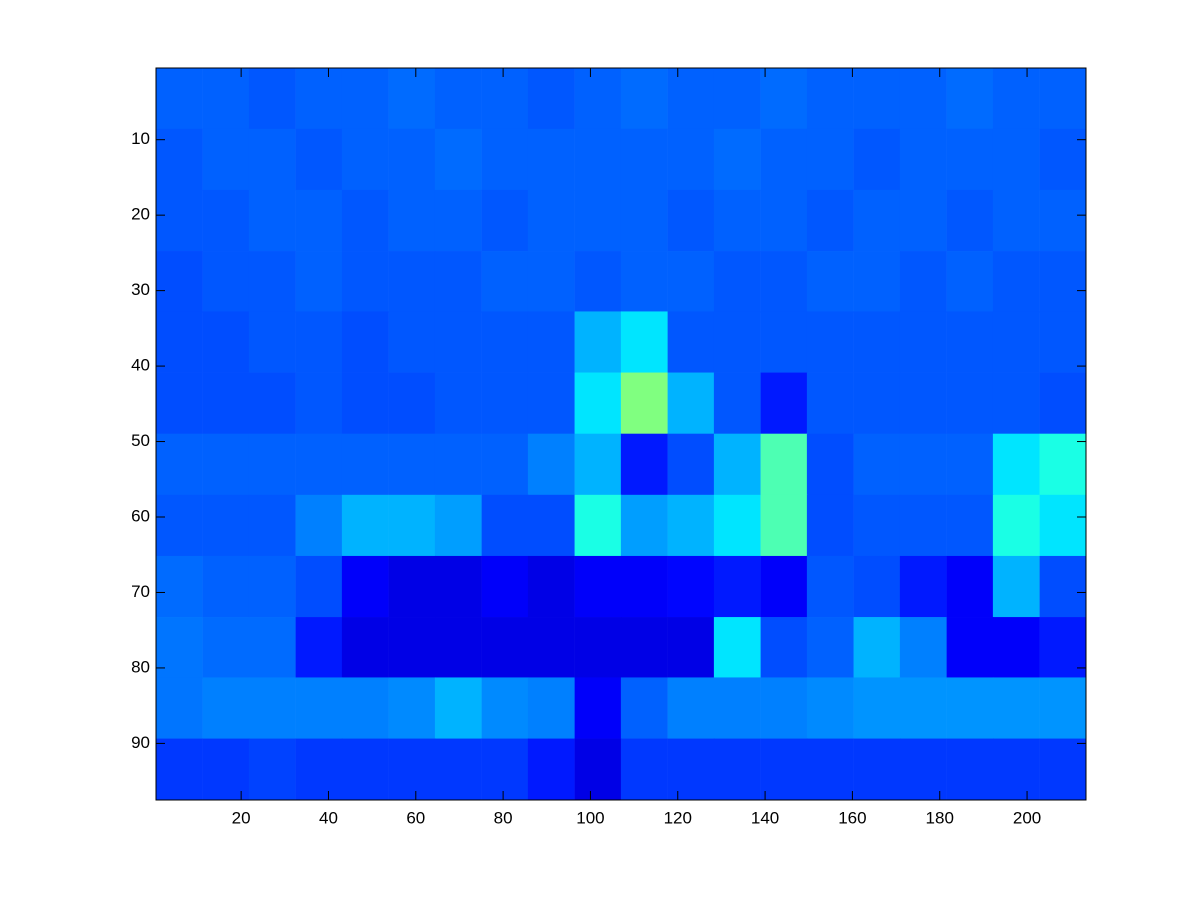  I want to click on y-tick-label: 40, so click(140, 365).